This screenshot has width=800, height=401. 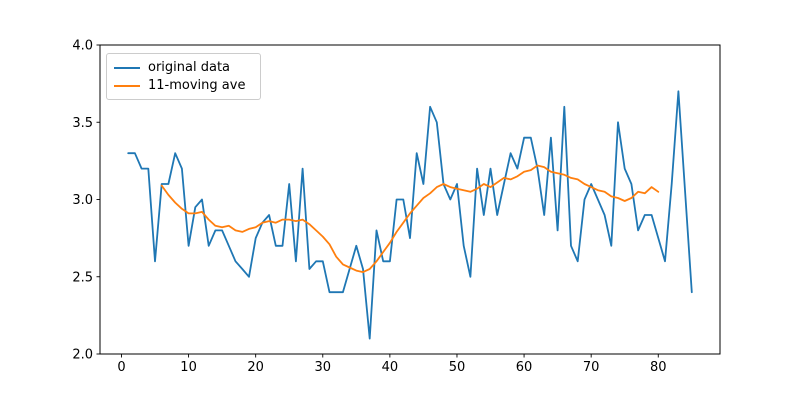 I want to click on legend-item-original-data: original data, so click(x=187, y=67).